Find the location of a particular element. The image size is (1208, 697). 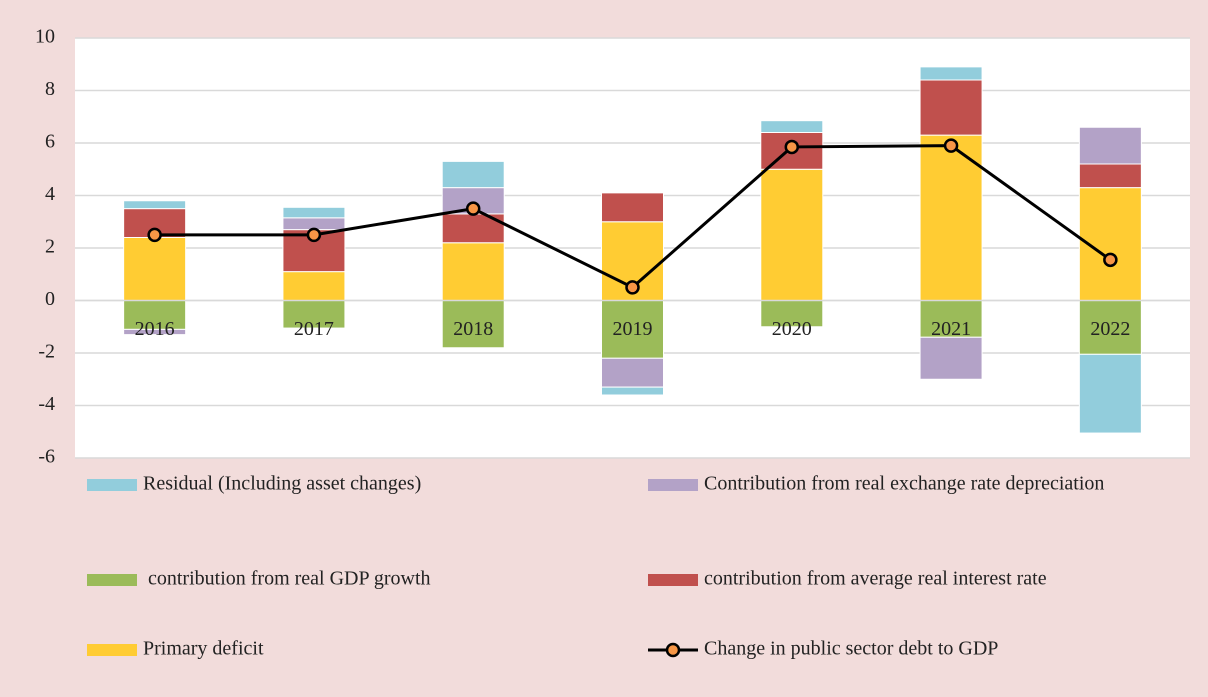

x-tick-label: 2020 is located at coordinates (792, 329).